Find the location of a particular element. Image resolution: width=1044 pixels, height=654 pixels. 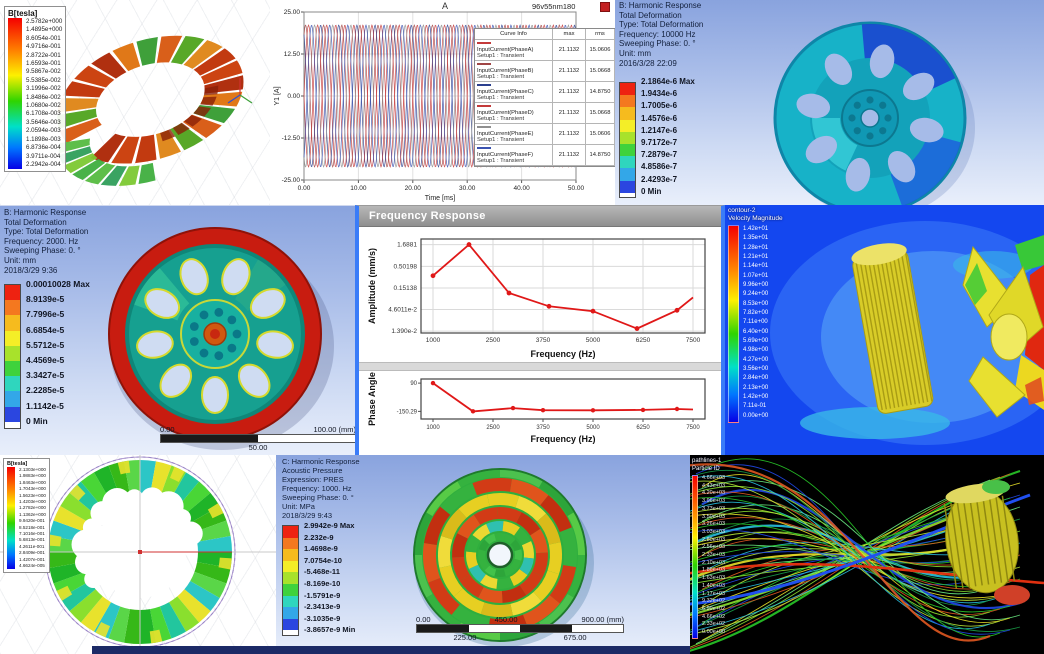

legend-value: 1.42e+00 is located at coordinates (756, 396).